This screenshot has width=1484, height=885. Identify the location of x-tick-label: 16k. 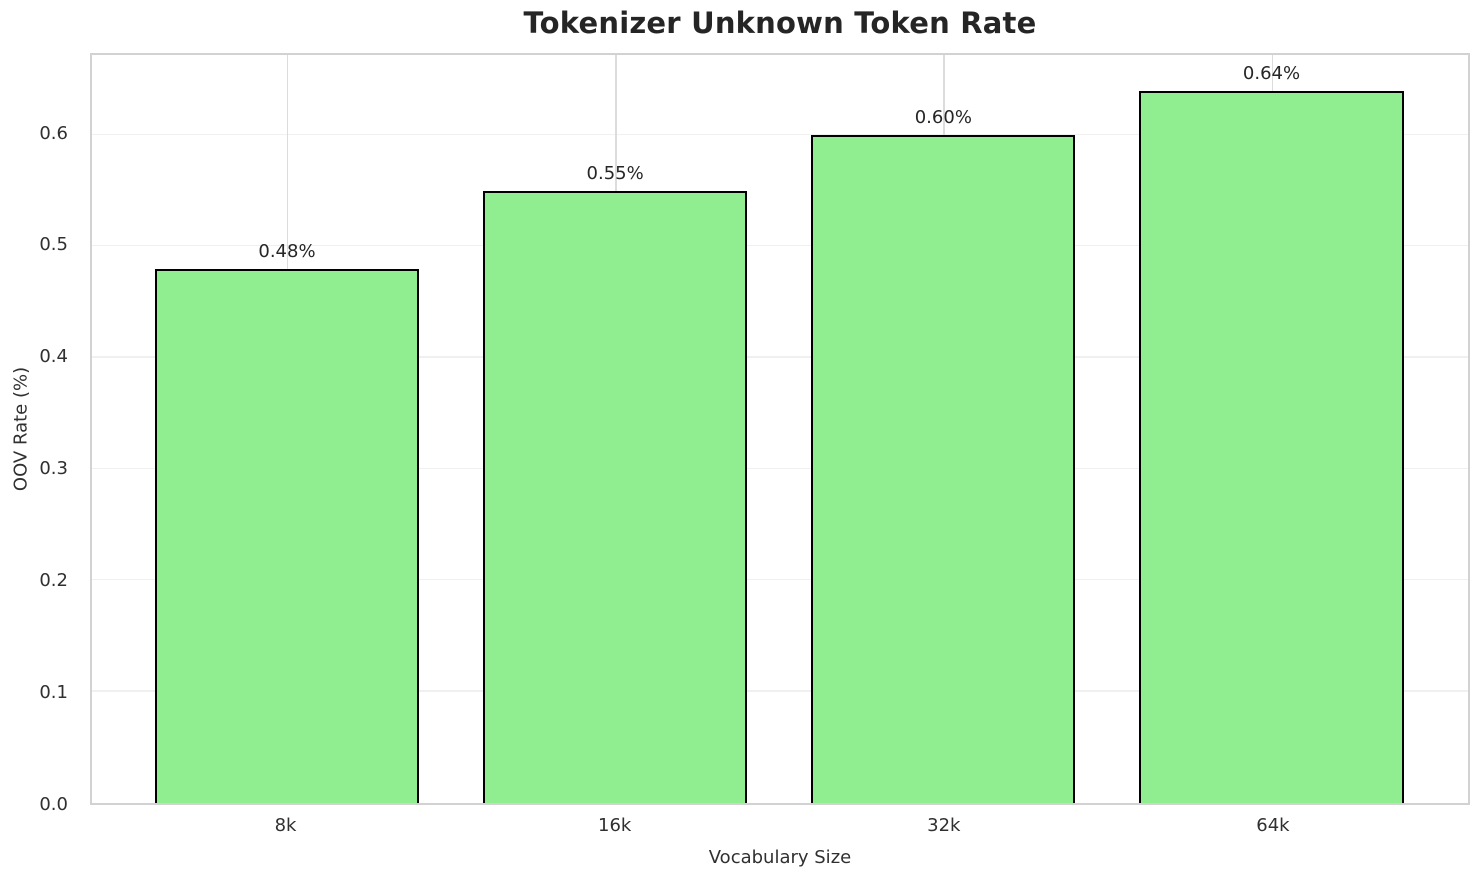
(615, 825).